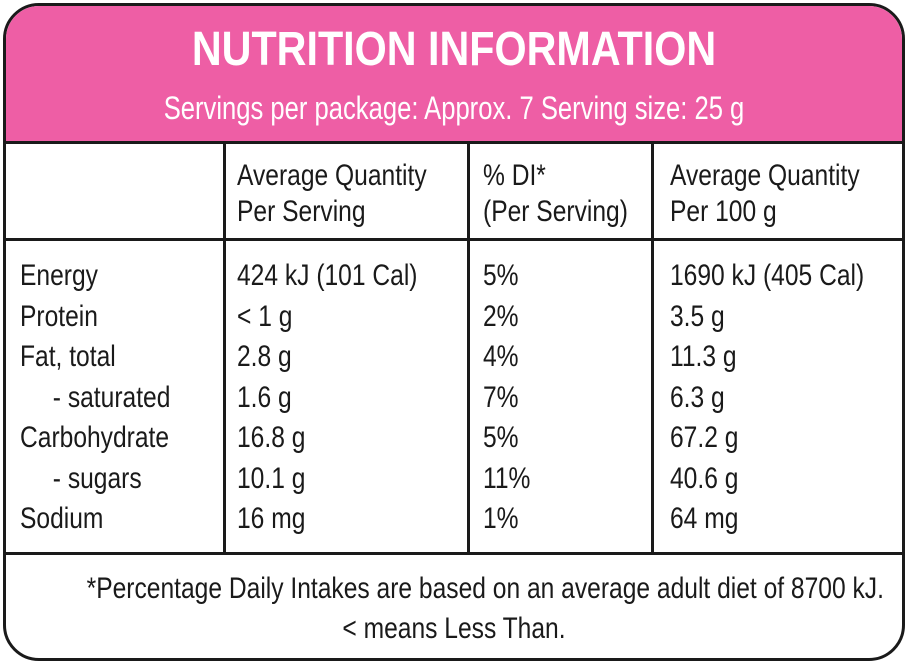  Describe the element at coordinates (327, 275) in the screenshot. I see `per-serving-value: 424 kJ (101 Cal)` at that location.